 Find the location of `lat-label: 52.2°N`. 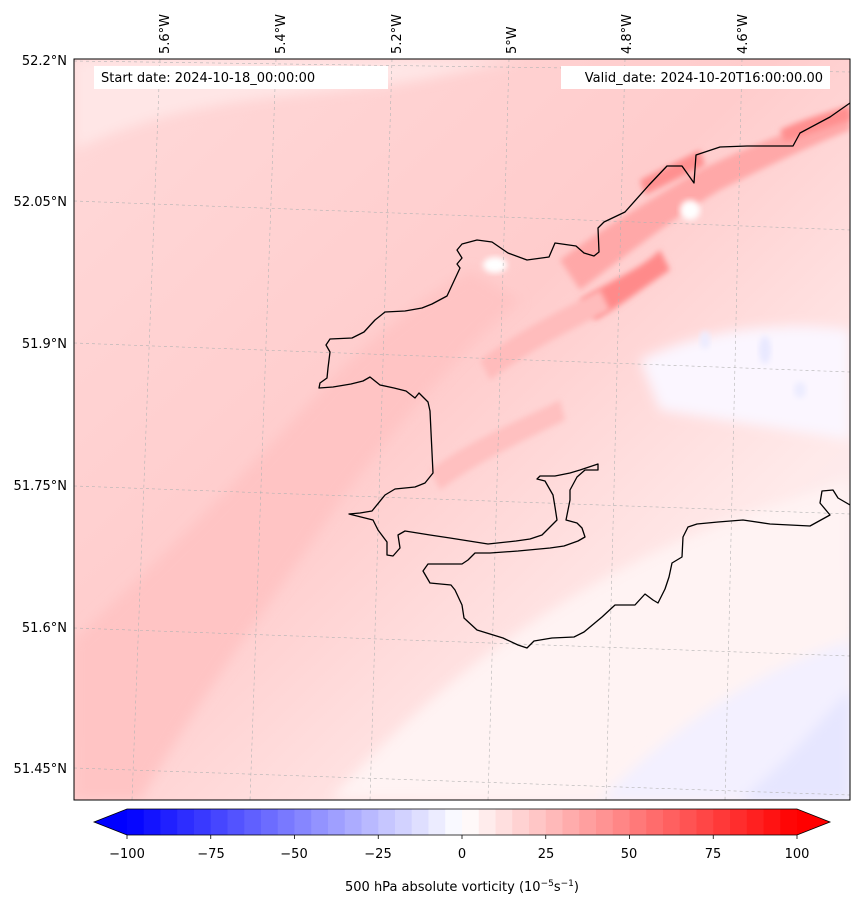

lat-label: 52.2°N is located at coordinates (44, 61).